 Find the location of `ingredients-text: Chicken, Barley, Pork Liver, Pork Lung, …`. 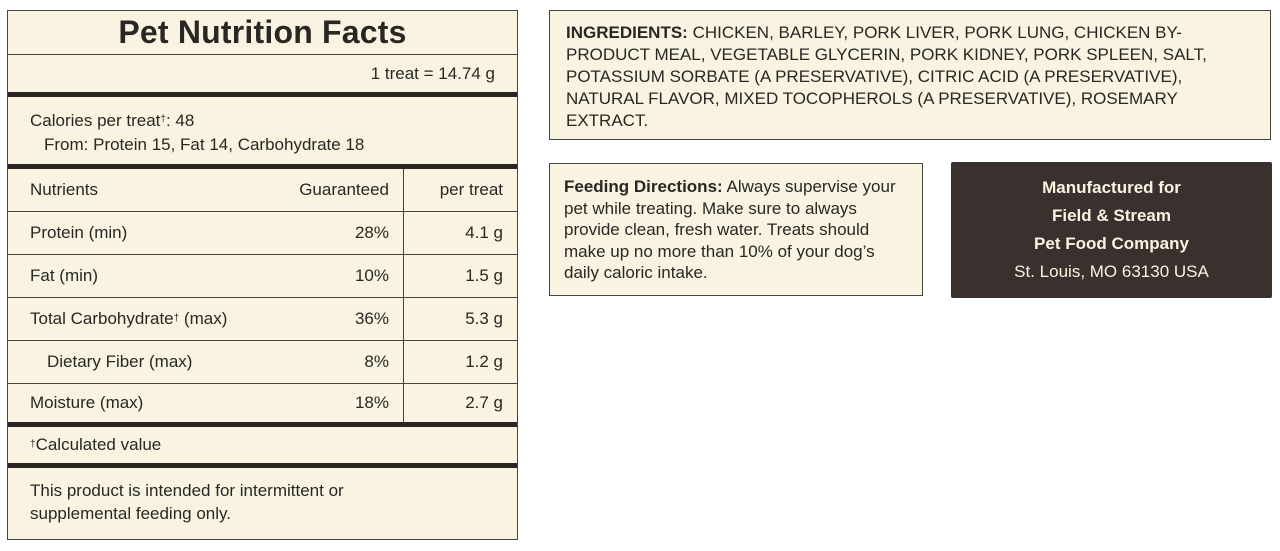

ingredients-text: Chicken, Barley, Pork Liver, Pork Lung, … is located at coordinates (886, 76).